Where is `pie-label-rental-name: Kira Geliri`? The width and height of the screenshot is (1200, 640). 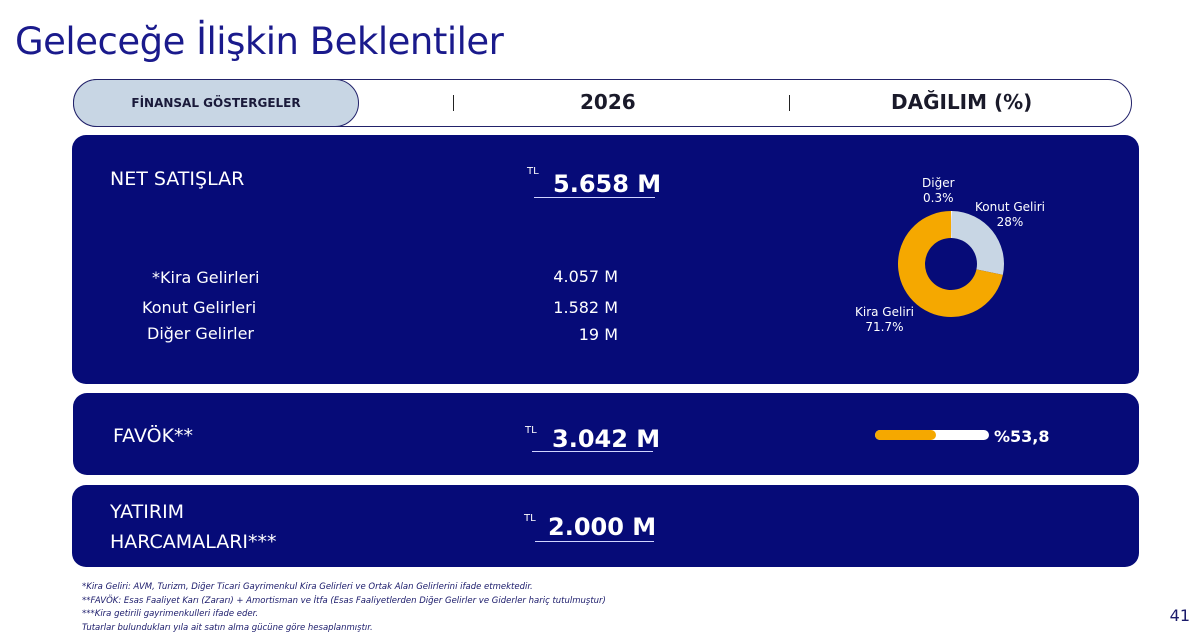 pie-label-rental-name: Kira Geliri is located at coordinates (884, 312).